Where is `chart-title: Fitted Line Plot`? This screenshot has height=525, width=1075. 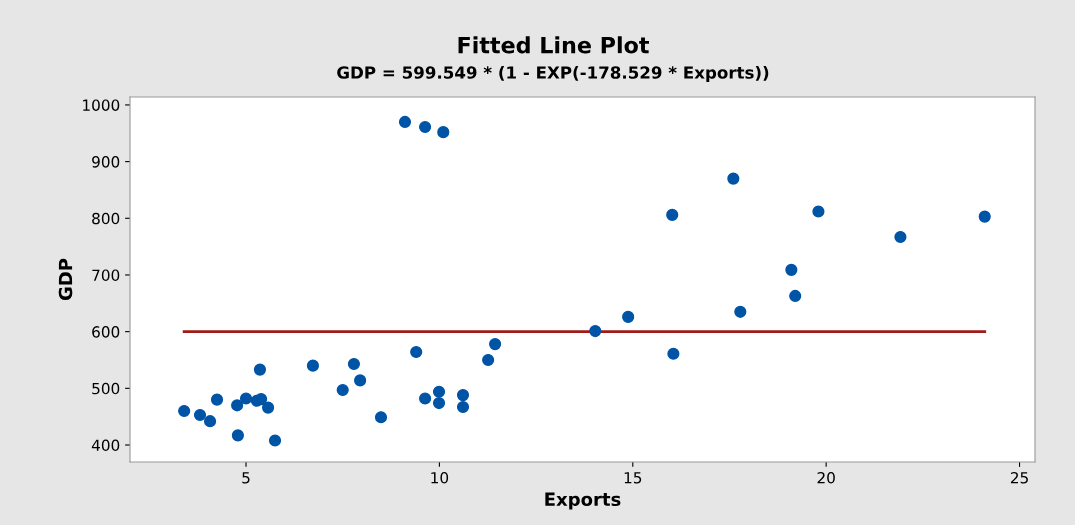 chart-title: Fitted Line Plot is located at coordinates (553, 45).